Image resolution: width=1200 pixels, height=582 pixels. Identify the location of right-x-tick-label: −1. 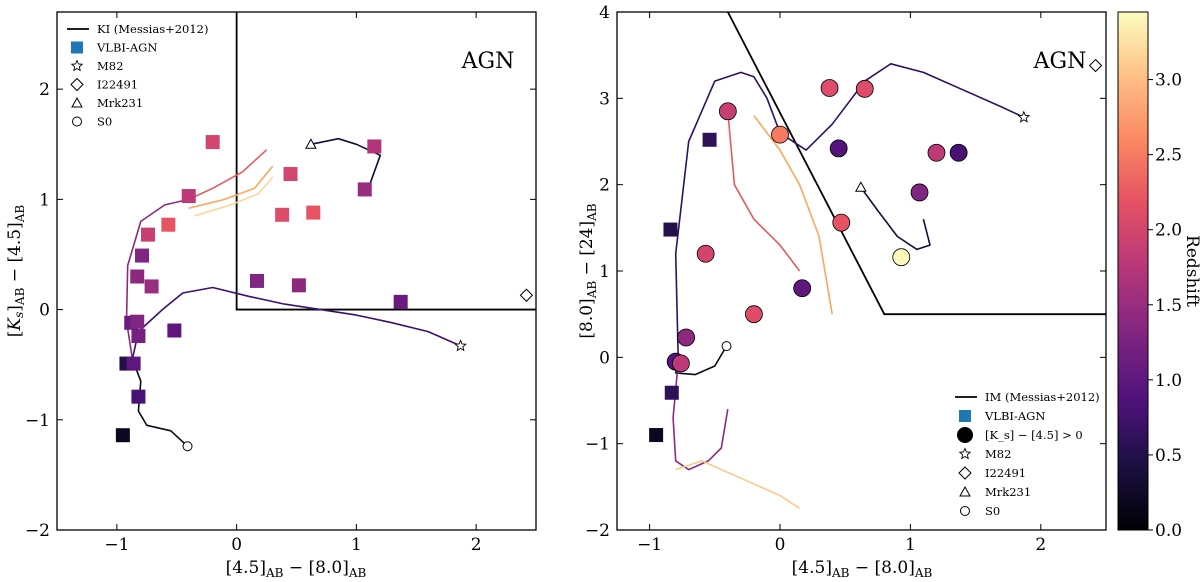
(649, 545).